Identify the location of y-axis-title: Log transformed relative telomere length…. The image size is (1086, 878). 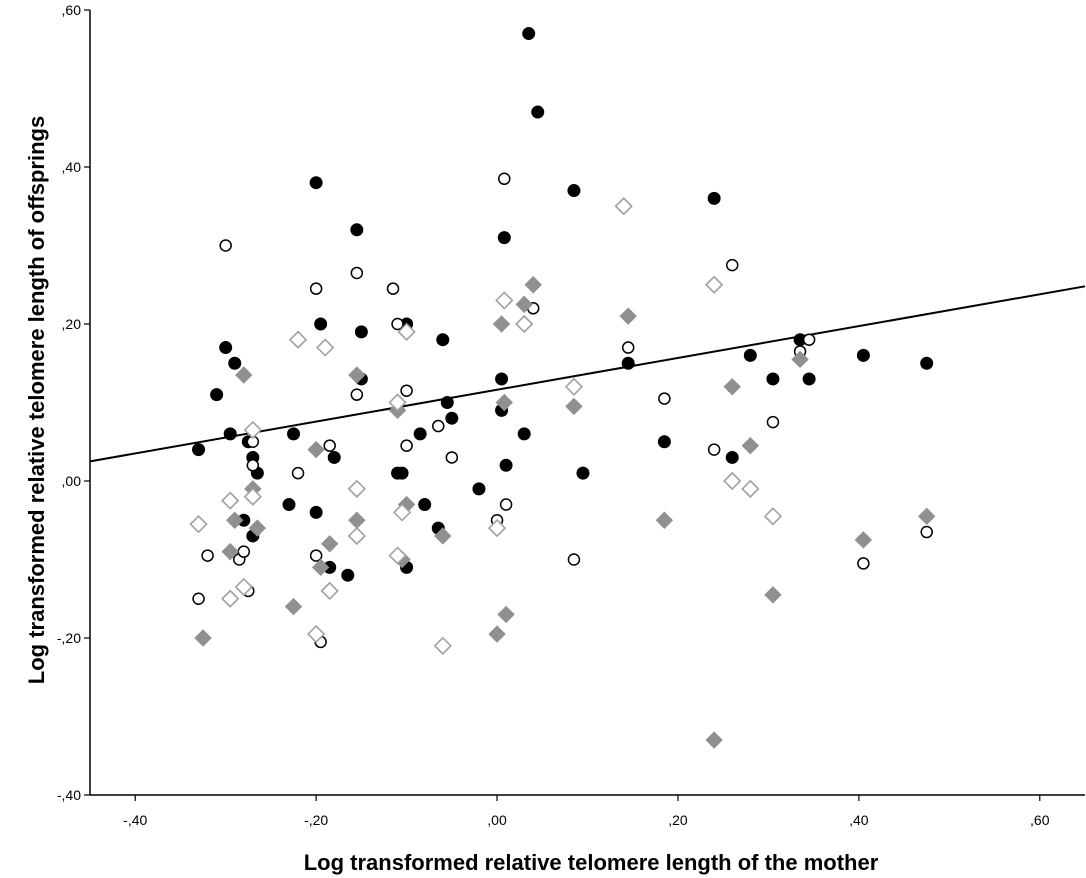
(36, 400).